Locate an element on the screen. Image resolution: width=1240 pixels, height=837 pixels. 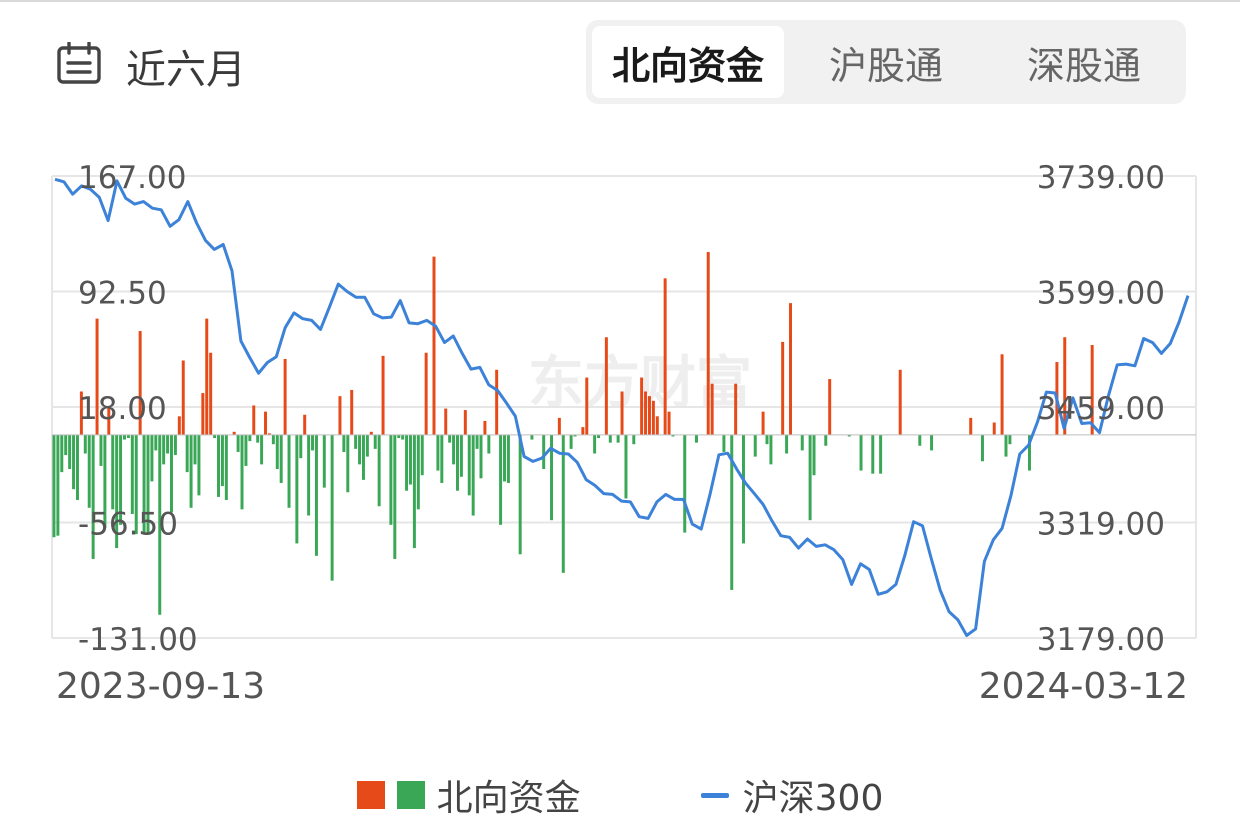
top-divider is located at coordinates (620, 1).